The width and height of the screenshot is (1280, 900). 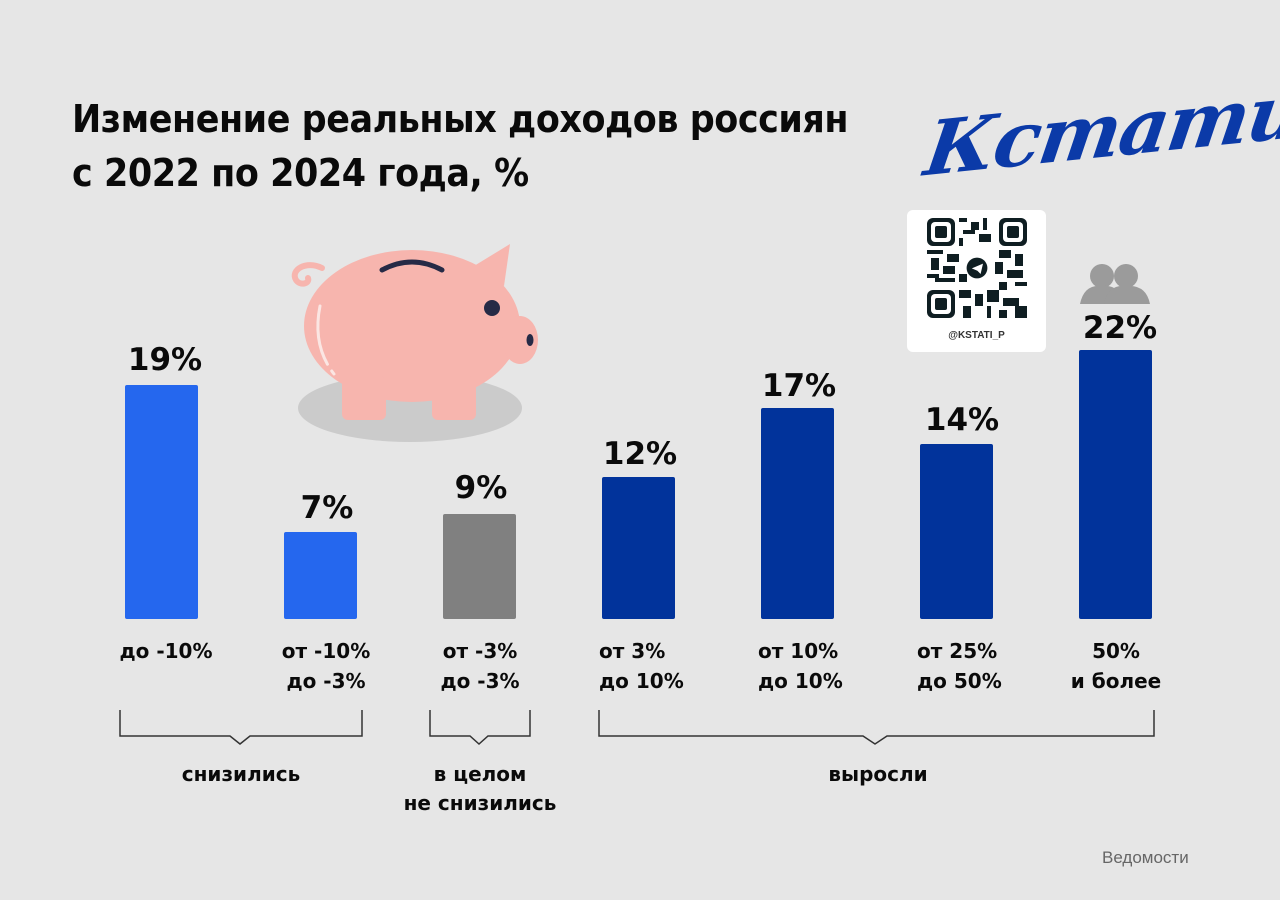 I want to click on category-label-3: от -3% до -3%, so click(x=480, y=666).